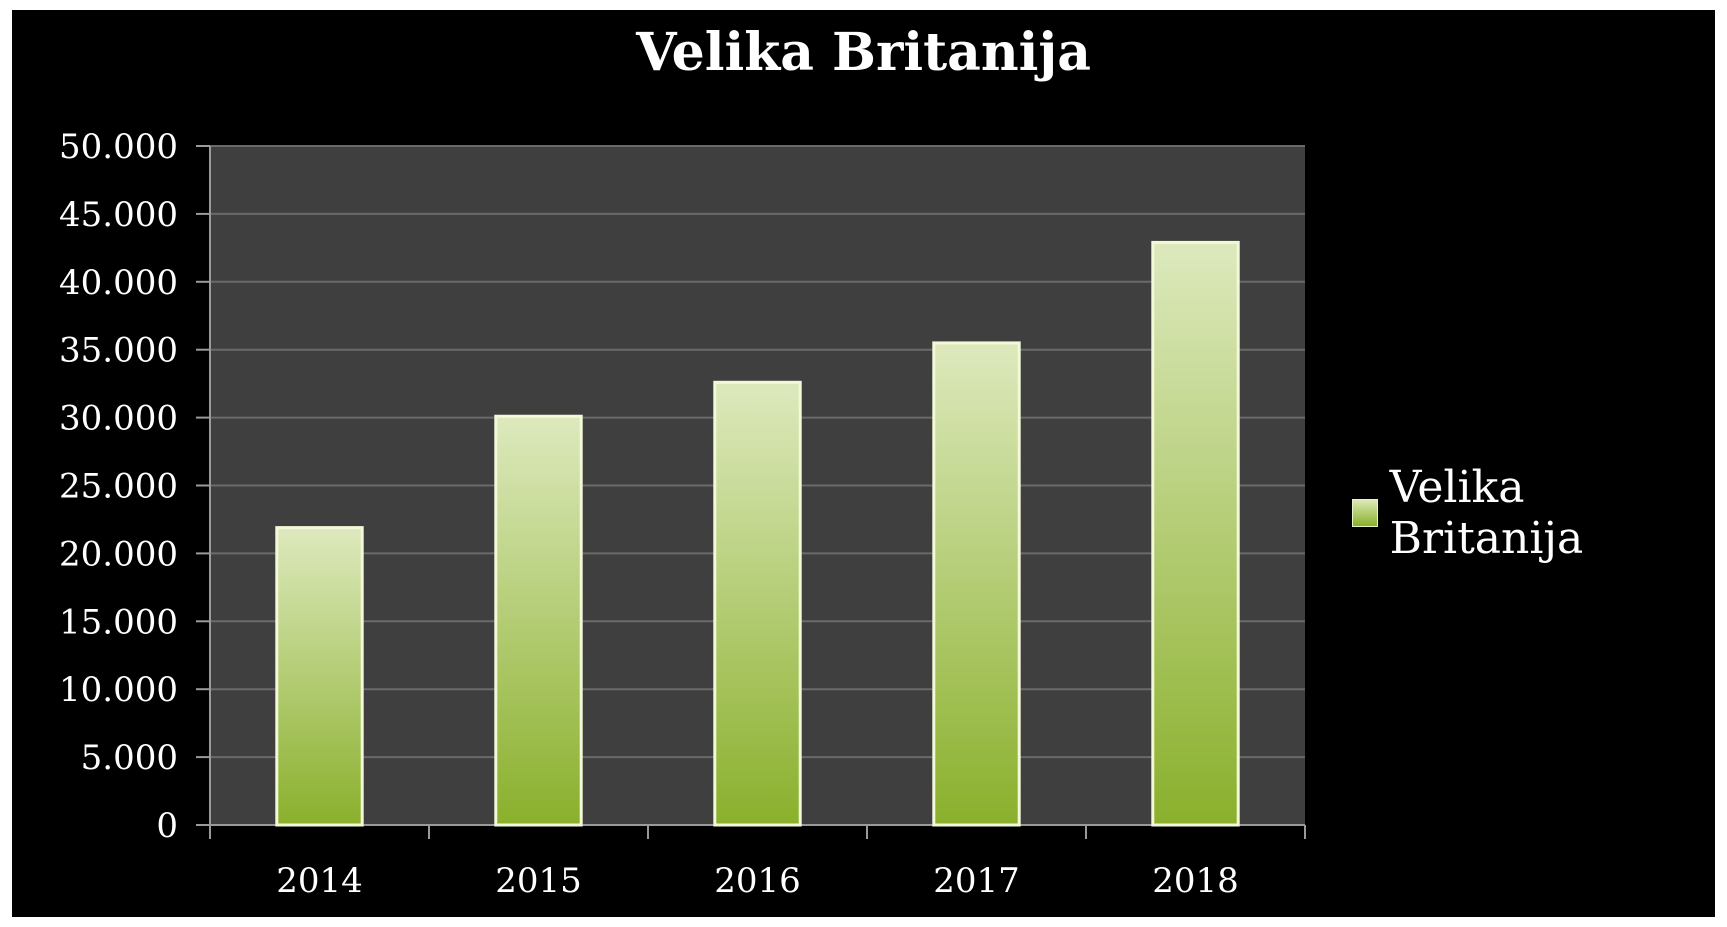 The image size is (1727, 927). I want to click on bar-2017, so click(976, 584).